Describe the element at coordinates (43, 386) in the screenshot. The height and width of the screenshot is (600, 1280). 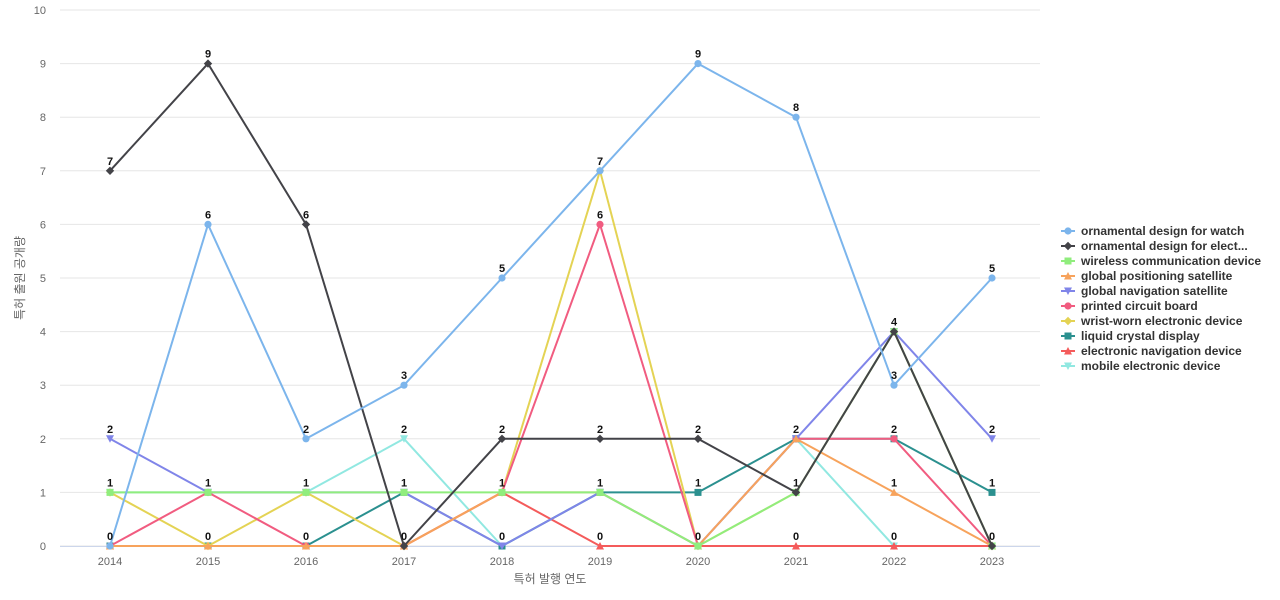
I see `y-tick-label: 3` at that location.